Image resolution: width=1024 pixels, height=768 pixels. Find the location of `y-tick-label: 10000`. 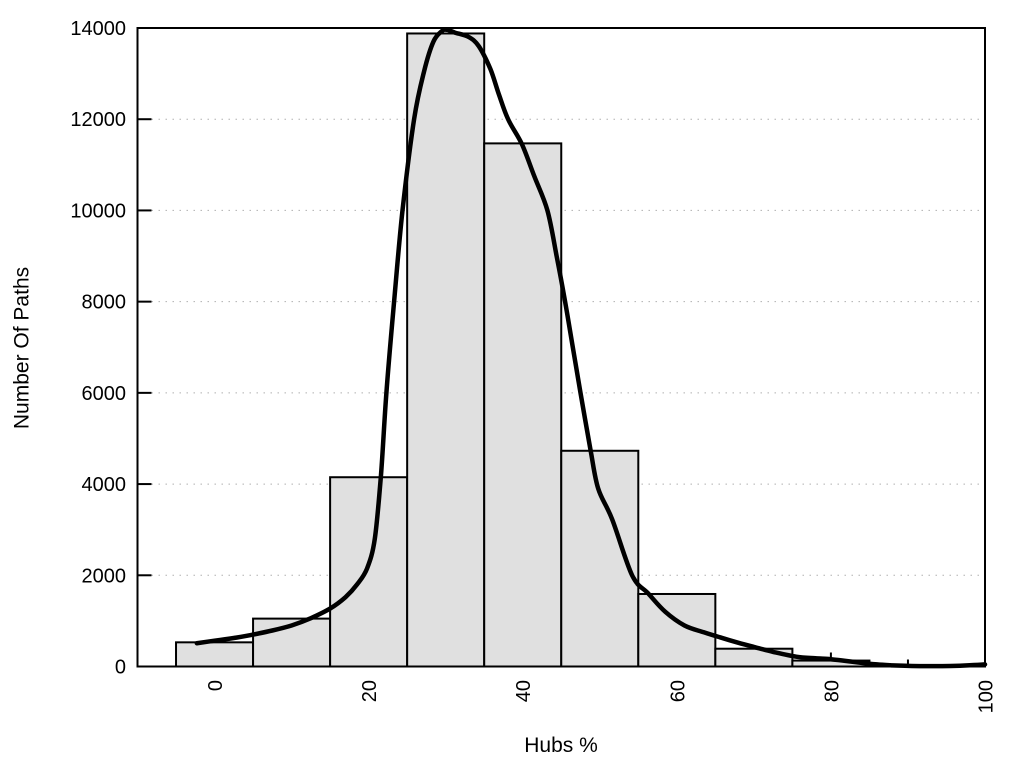

y-tick-label: 10000 is located at coordinates (98, 211).